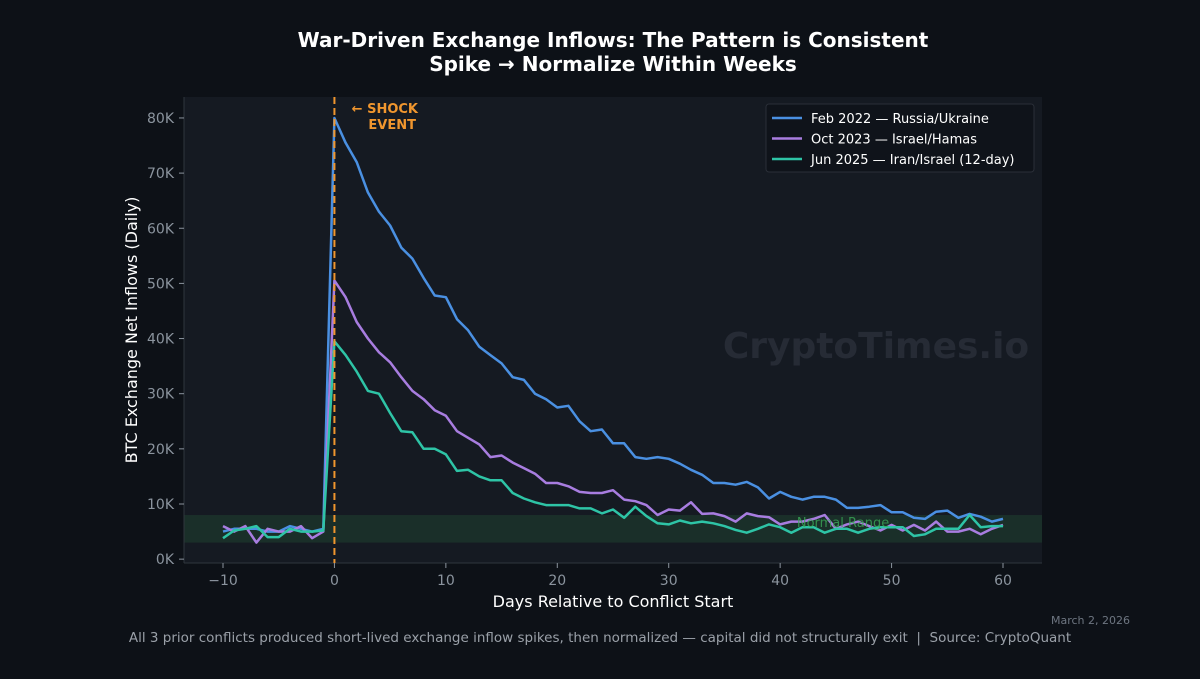  Describe the element at coordinates (900, 119) in the screenshot. I see `legend-label: Feb 2022 — Russia/Ukraine` at that location.